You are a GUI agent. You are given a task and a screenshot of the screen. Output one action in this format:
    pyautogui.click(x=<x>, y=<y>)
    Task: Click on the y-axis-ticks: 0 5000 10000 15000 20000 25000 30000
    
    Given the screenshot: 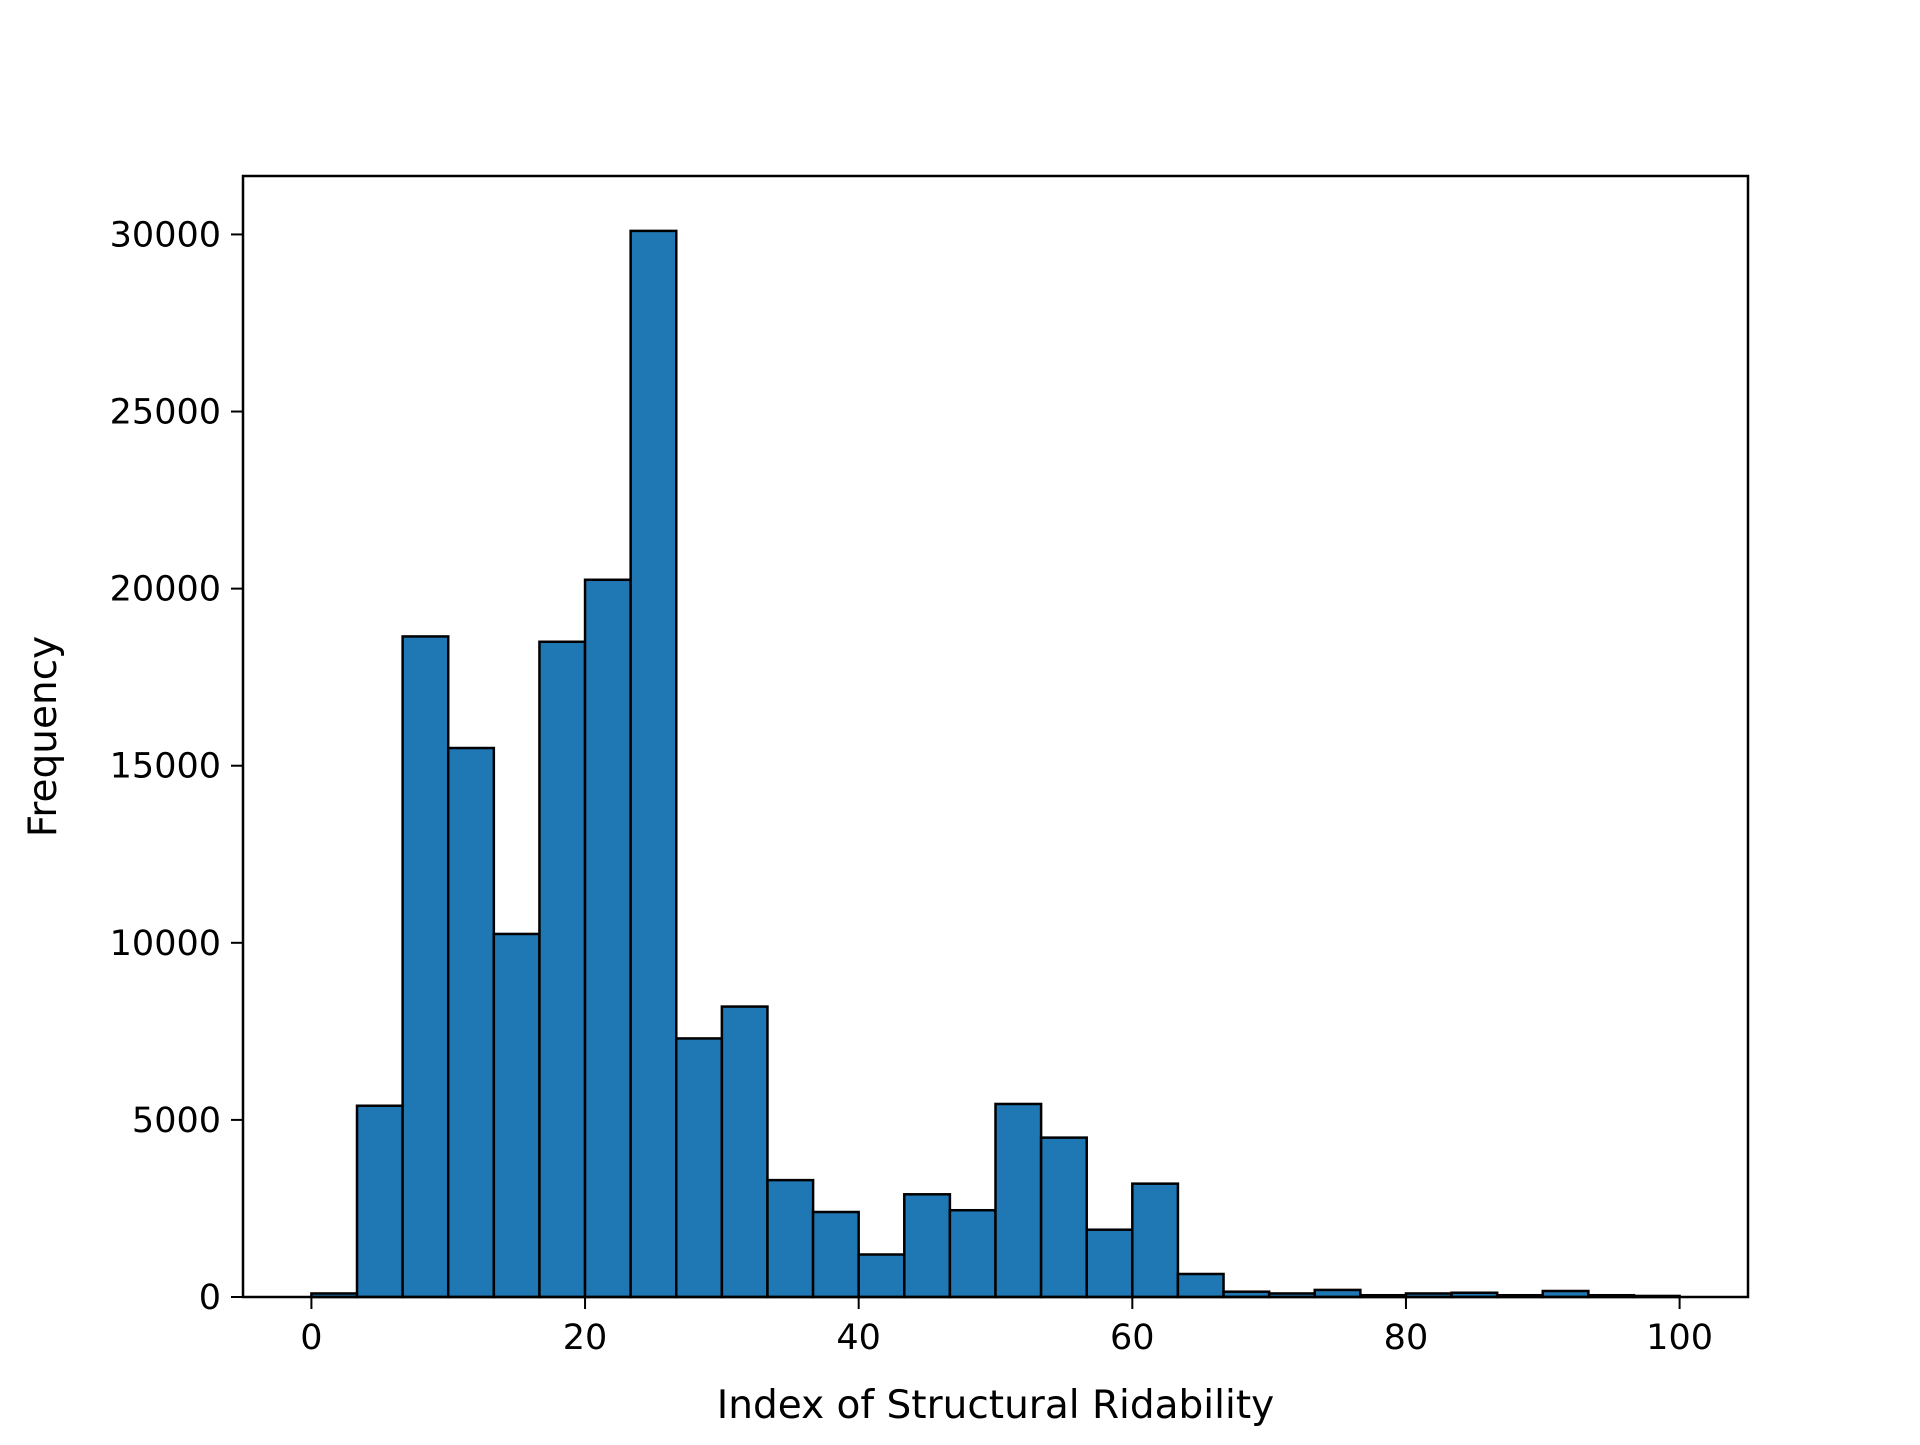 What is the action you would take?
    pyautogui.click(x=176, y=766)
    